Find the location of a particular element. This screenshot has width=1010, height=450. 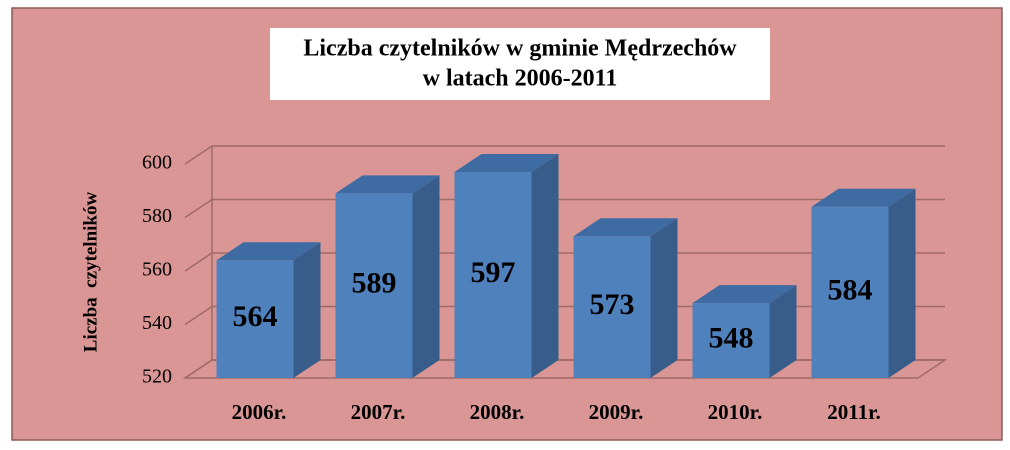

x-tick-label: 2006r. is located at coordinates (259, 412).